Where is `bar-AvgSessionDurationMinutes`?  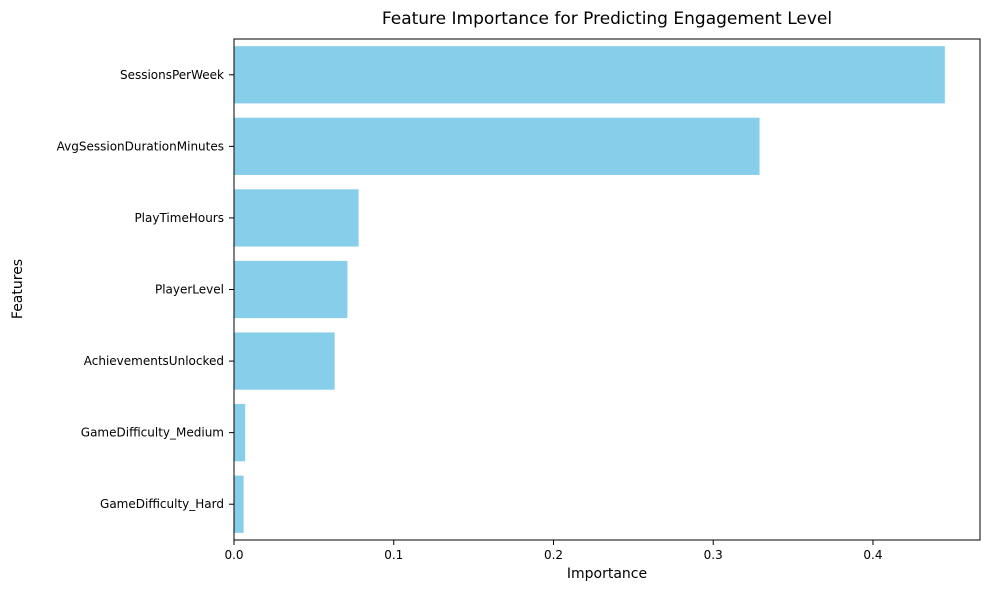
bar-AvgSessionDurationMinutes is located at coordinates (497, 146).